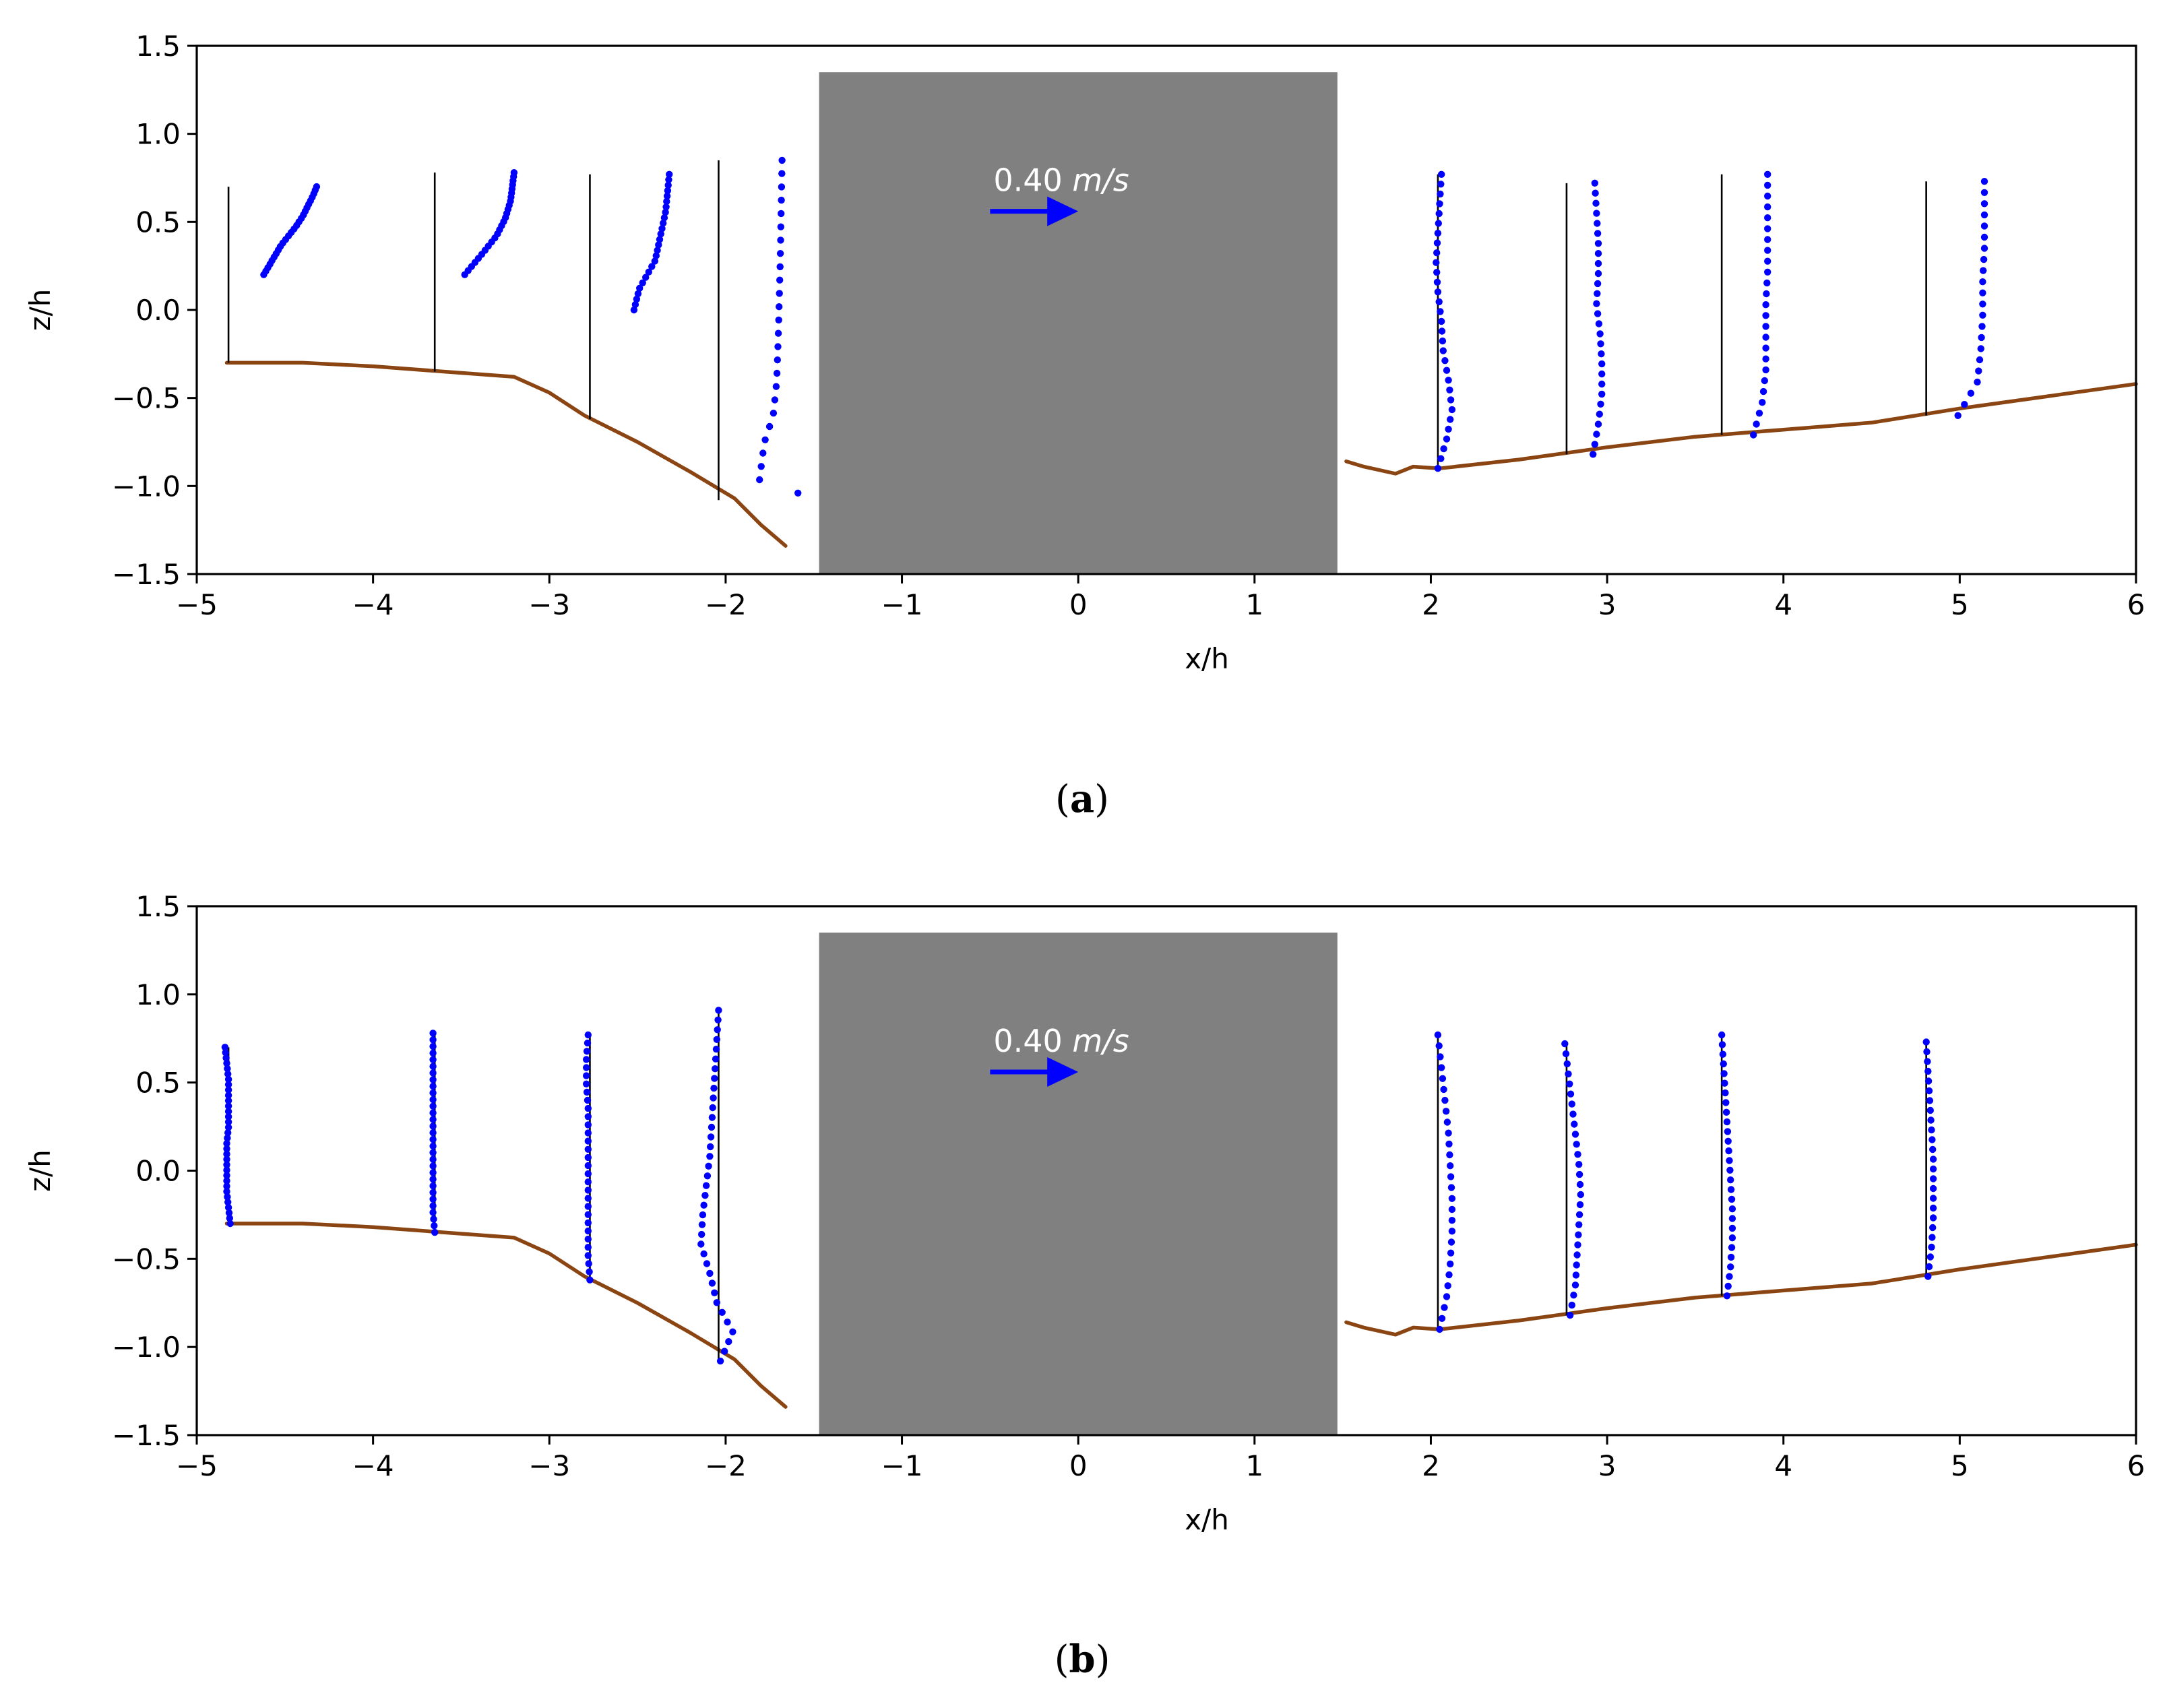  What do you see at coordinates (158, 222) in the screenshot?
I see `y-tick-label: 0.5` at bounding box center [158, 222].